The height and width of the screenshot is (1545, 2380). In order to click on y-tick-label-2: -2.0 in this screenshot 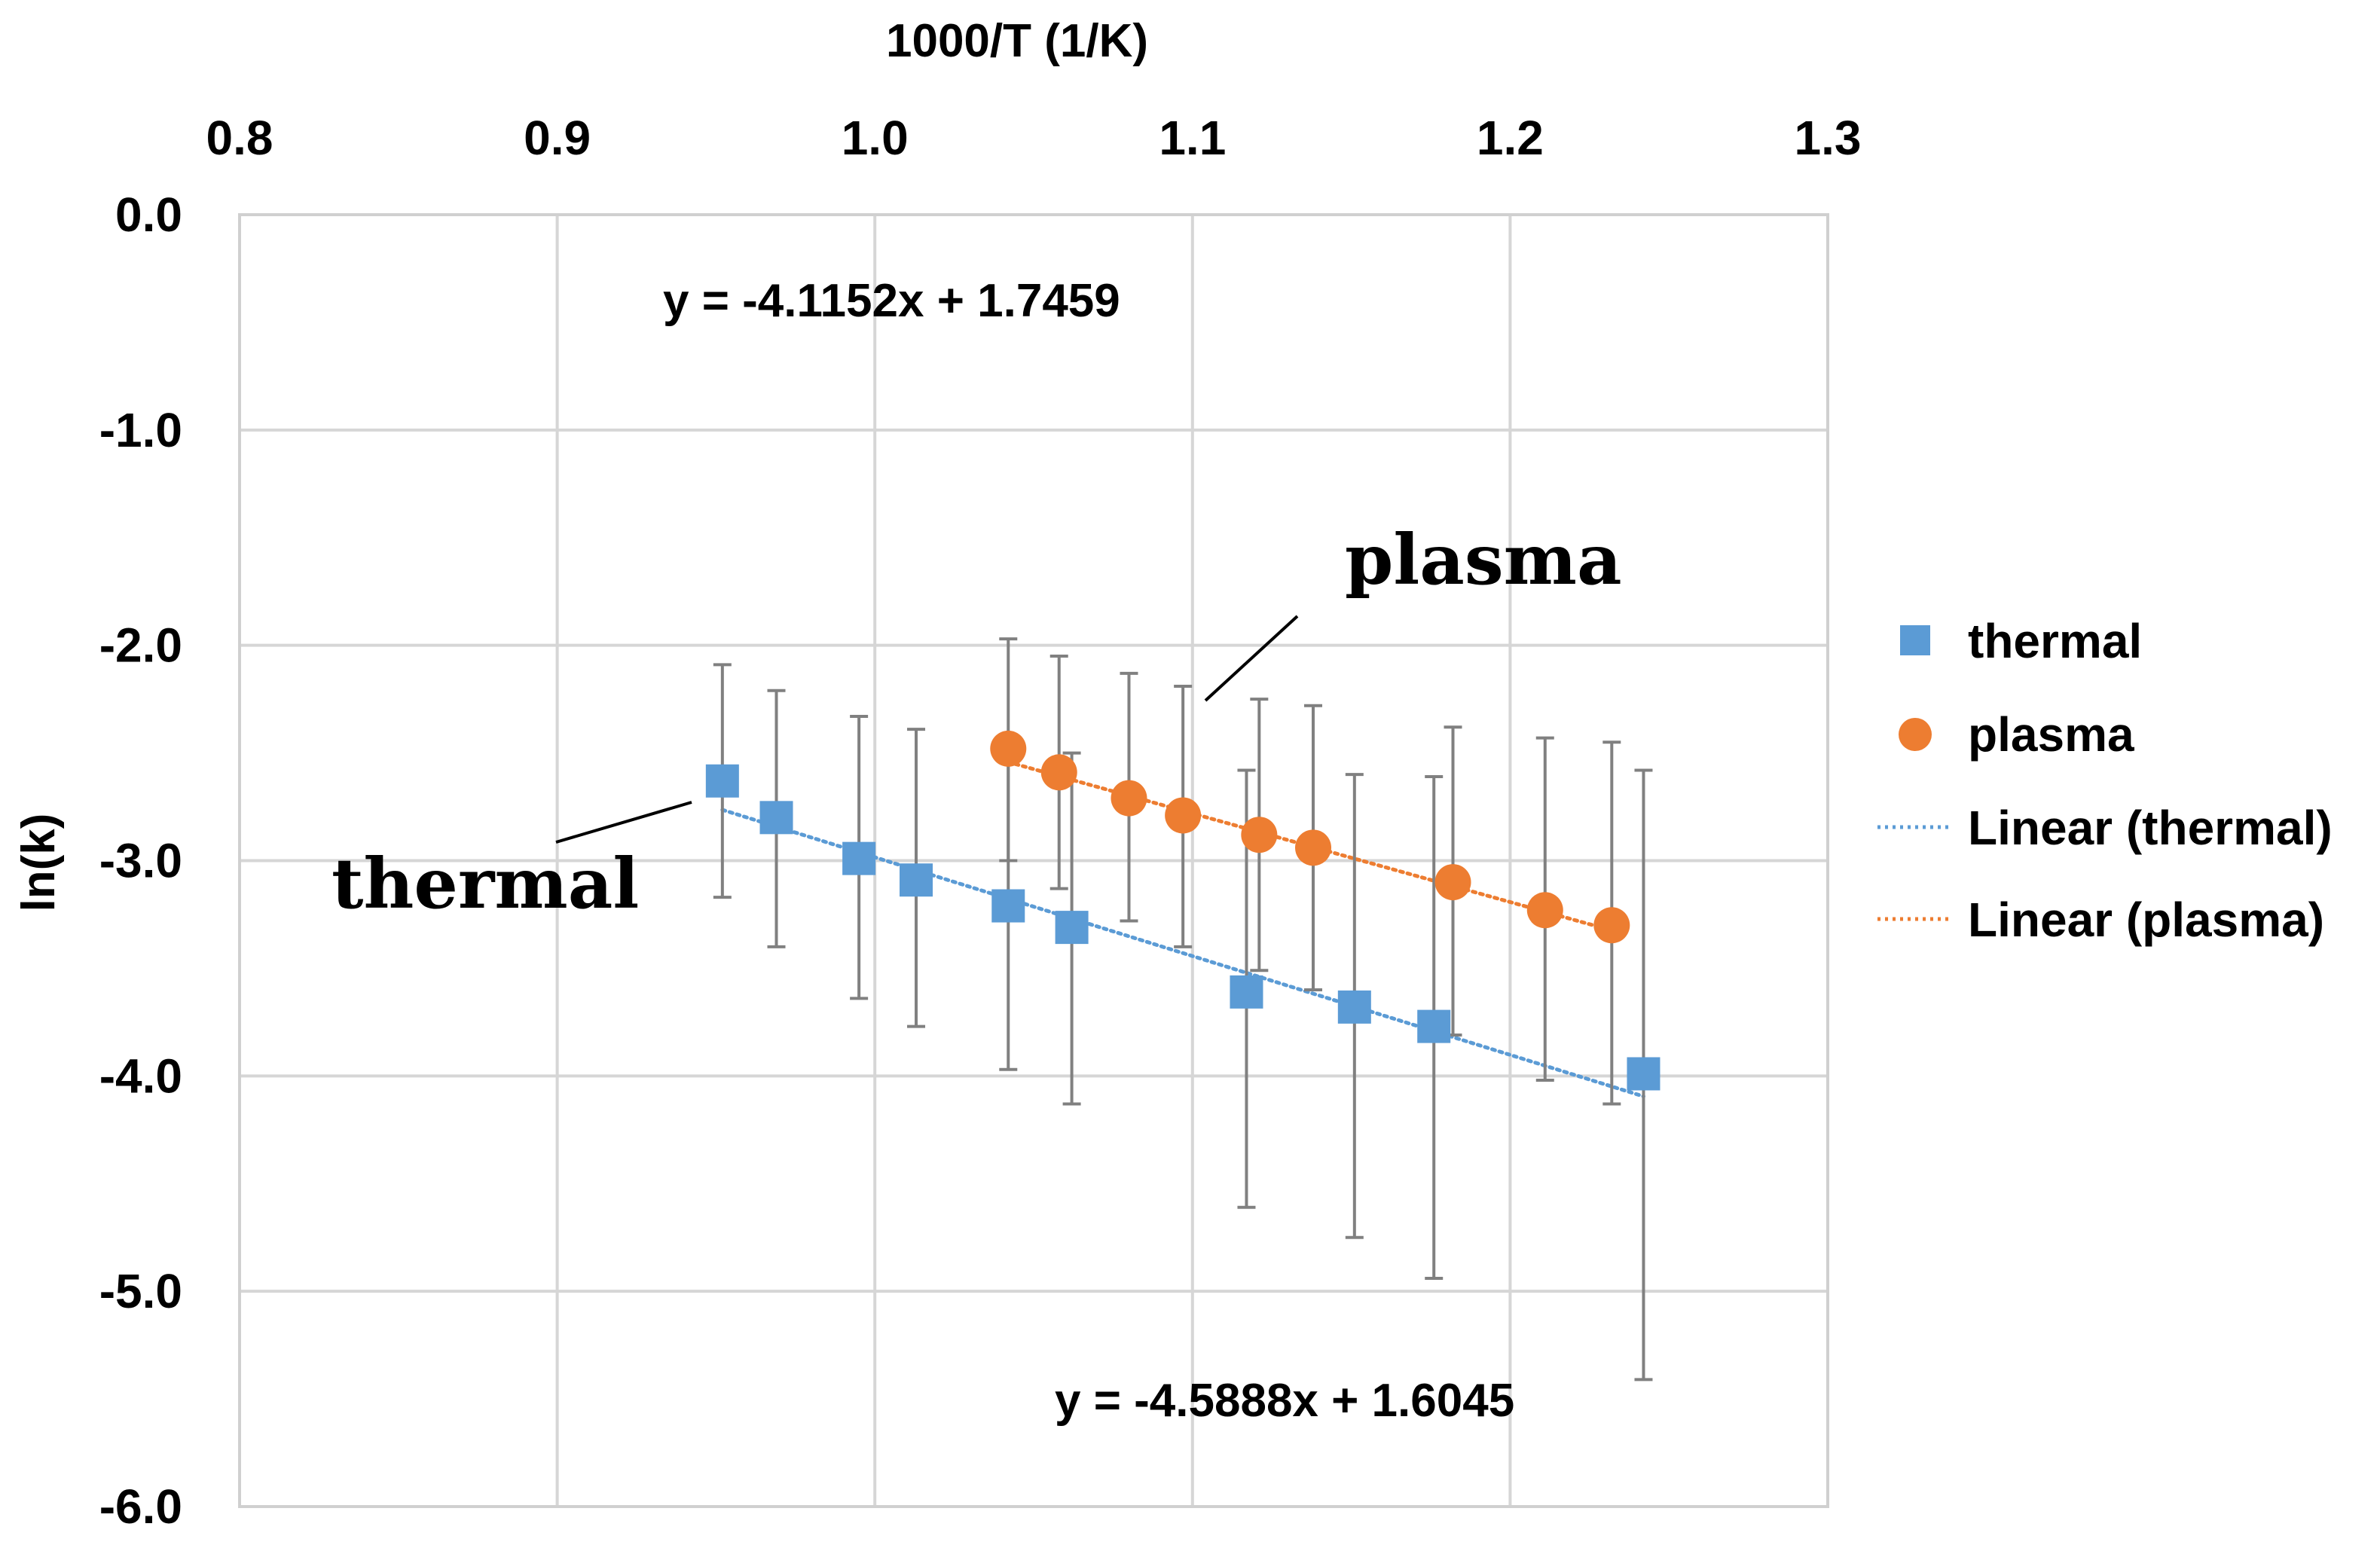, I will do `click(140, 645)`.